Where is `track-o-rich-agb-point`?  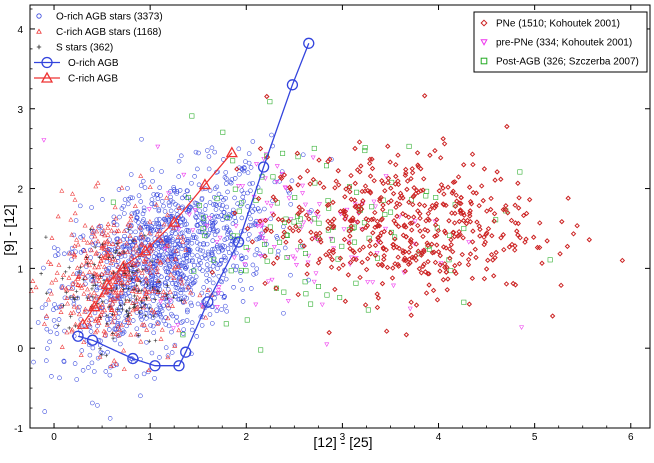
track-o-rich-agb-point is located at coordinates (309, 43).